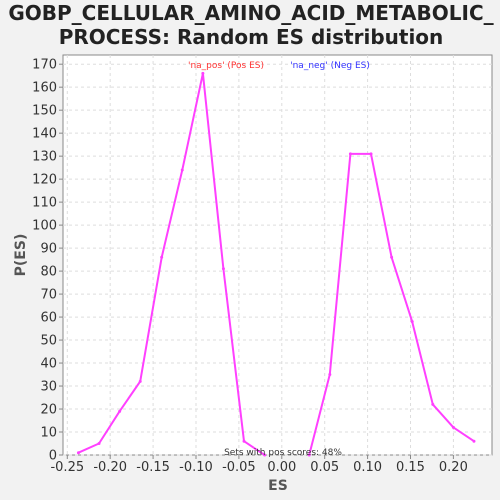 Image resolution: width=500 pixels, height=500 pixels. What do you see at coordinates (44, 65) in the screenshot?
I see `y-tick-label: 170` at bounding box center [44, 65].